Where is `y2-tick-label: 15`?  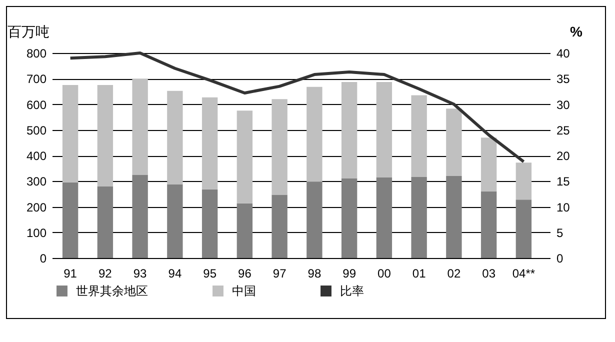
y2-tick-label: 15 is located at coordinates (563, 181).